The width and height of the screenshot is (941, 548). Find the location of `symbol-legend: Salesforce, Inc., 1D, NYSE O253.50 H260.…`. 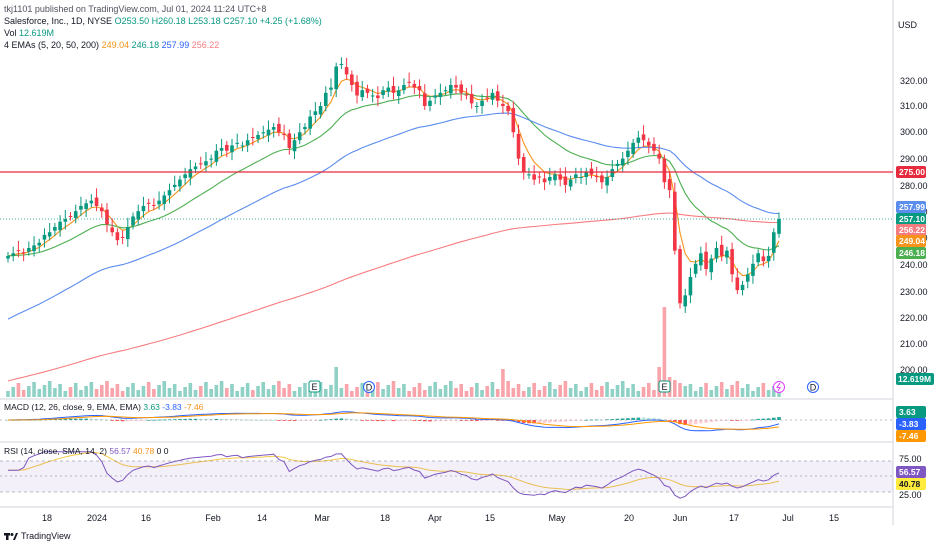

symbol-legend: Salesforce, Inc., 1D, NYSE O253.50 H260.… is located at coordinates (354, 21).